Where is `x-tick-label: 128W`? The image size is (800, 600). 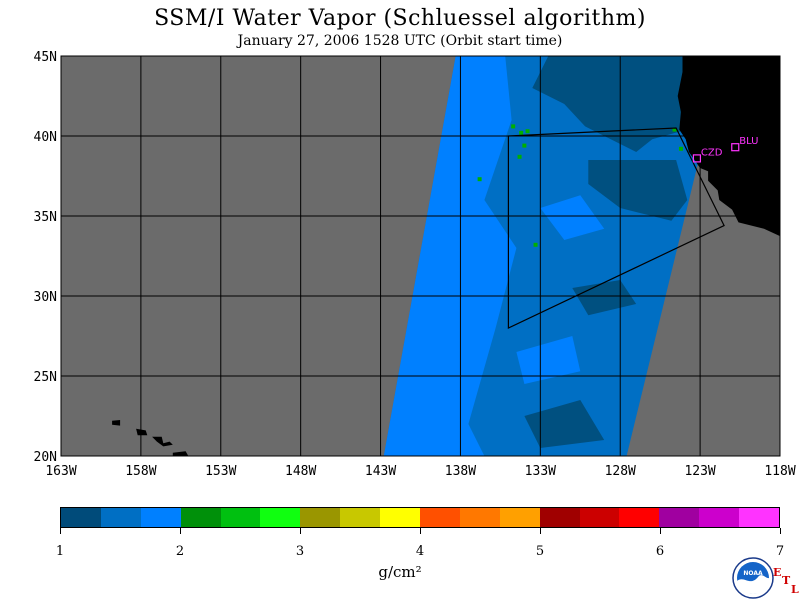
x-tick-label: 128W is located at coordinates (620, 471).